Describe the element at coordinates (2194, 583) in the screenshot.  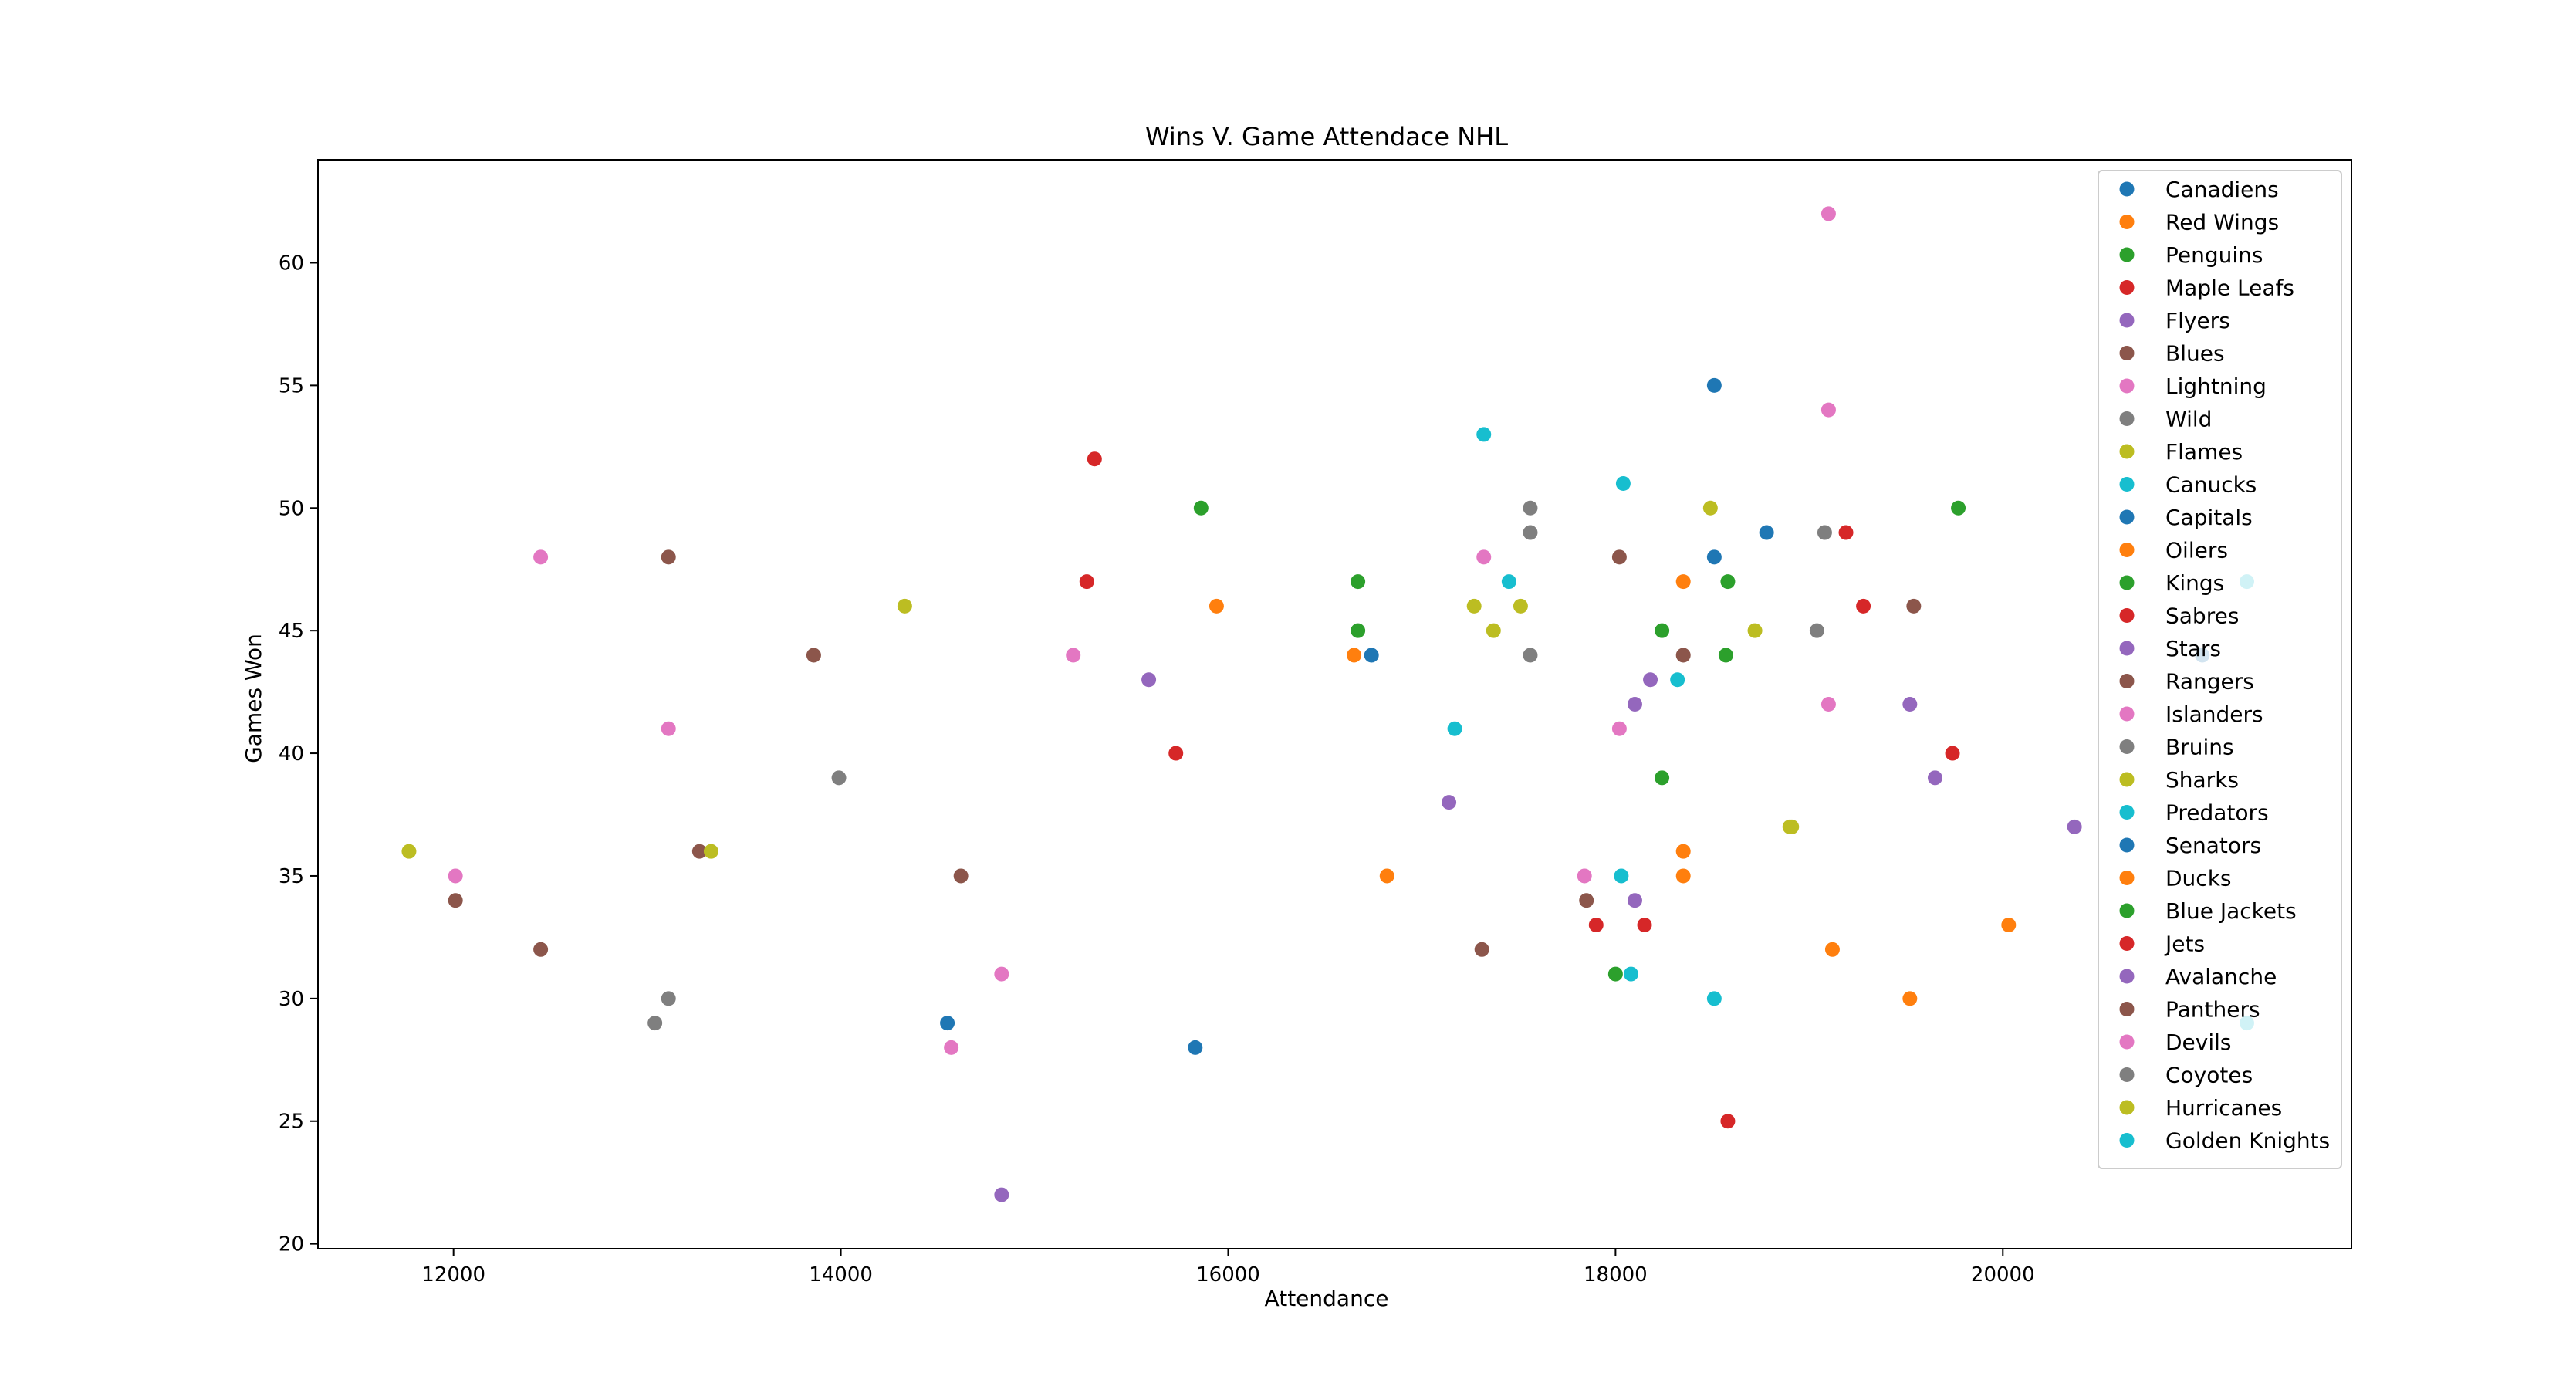
I see `legend-label: Kings` at that location.